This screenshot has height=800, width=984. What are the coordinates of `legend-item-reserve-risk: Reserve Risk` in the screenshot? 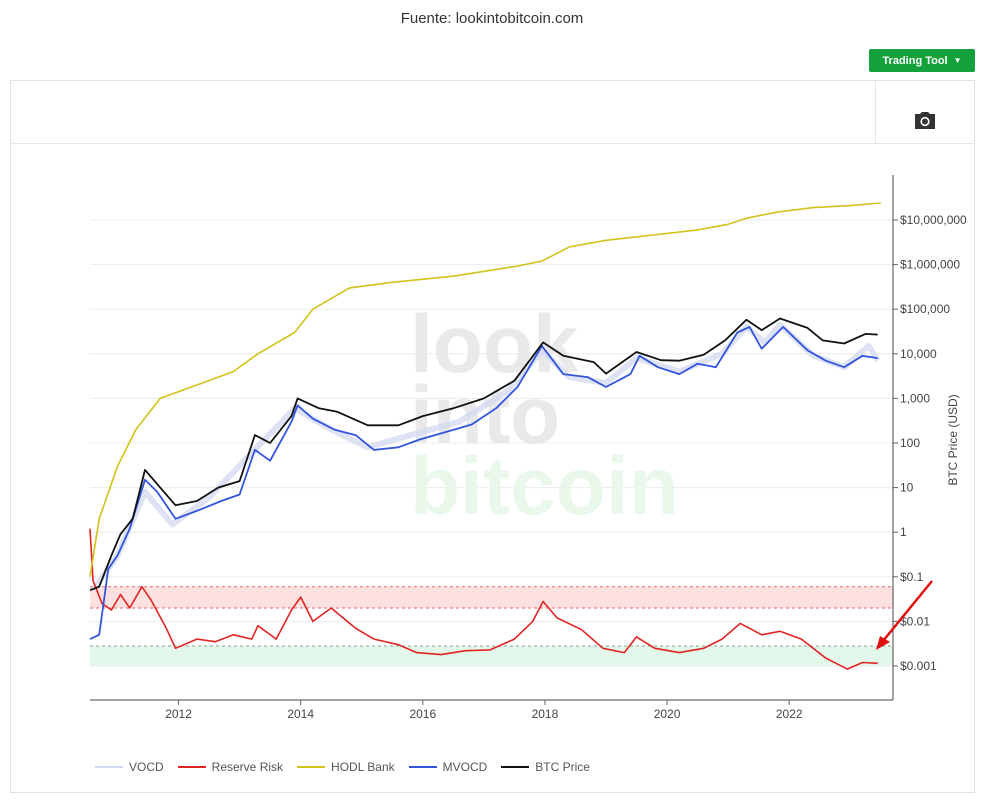 It's located at (230, 767).